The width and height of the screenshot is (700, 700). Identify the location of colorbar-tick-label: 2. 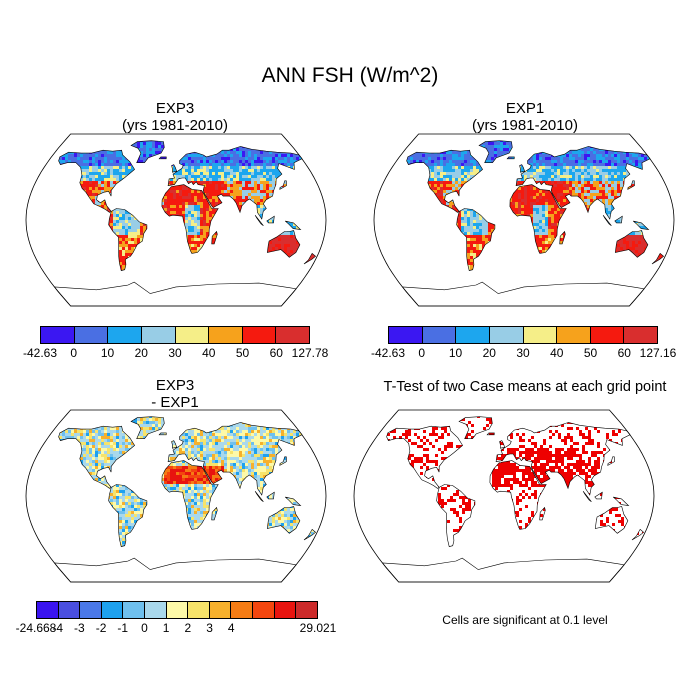
(188, 628).